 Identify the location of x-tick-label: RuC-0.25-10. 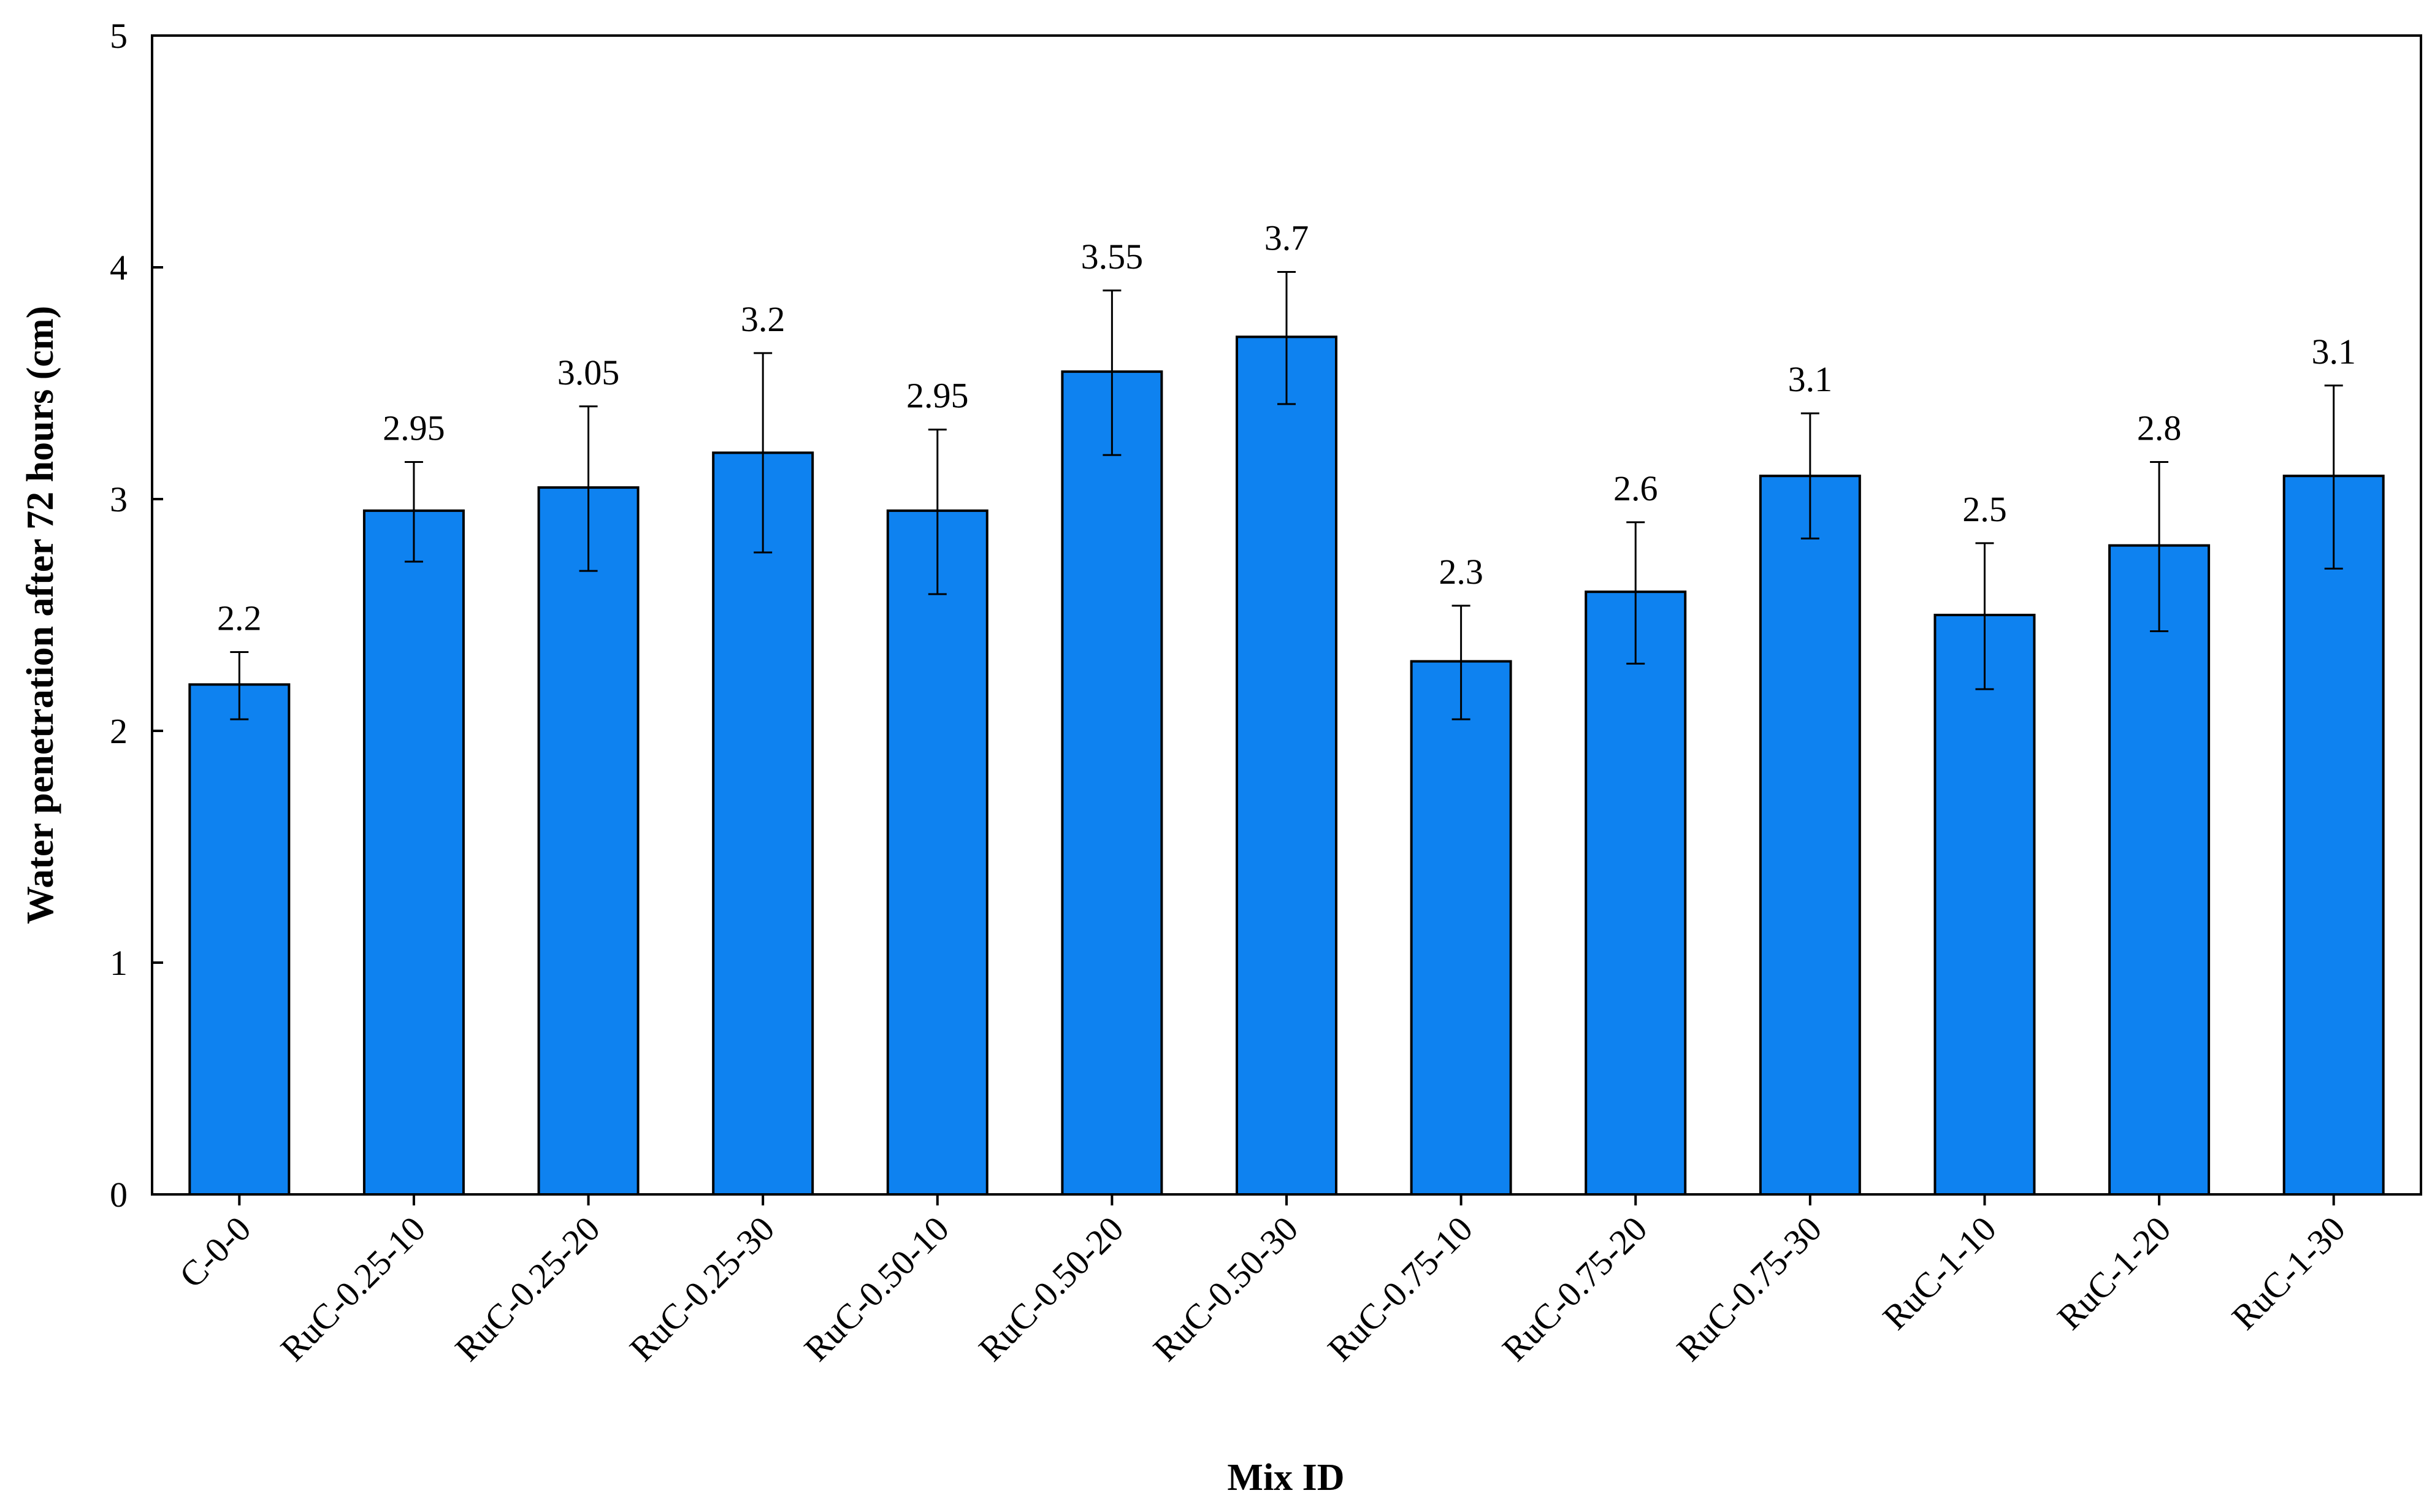
(353, 1288).